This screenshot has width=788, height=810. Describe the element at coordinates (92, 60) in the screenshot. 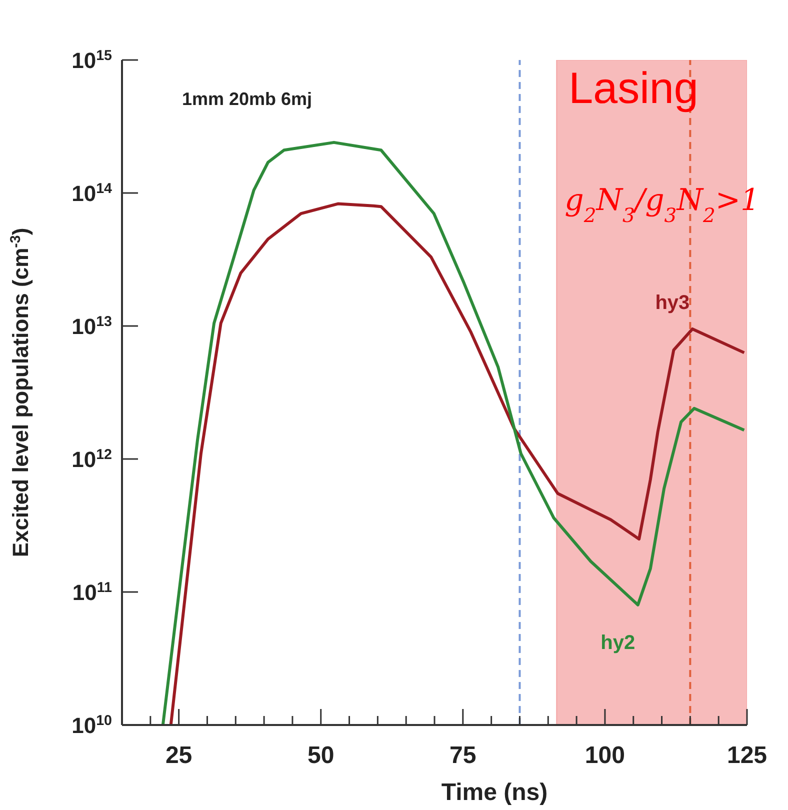

I see `y-tick-label: 10$^{15}$` at that location.